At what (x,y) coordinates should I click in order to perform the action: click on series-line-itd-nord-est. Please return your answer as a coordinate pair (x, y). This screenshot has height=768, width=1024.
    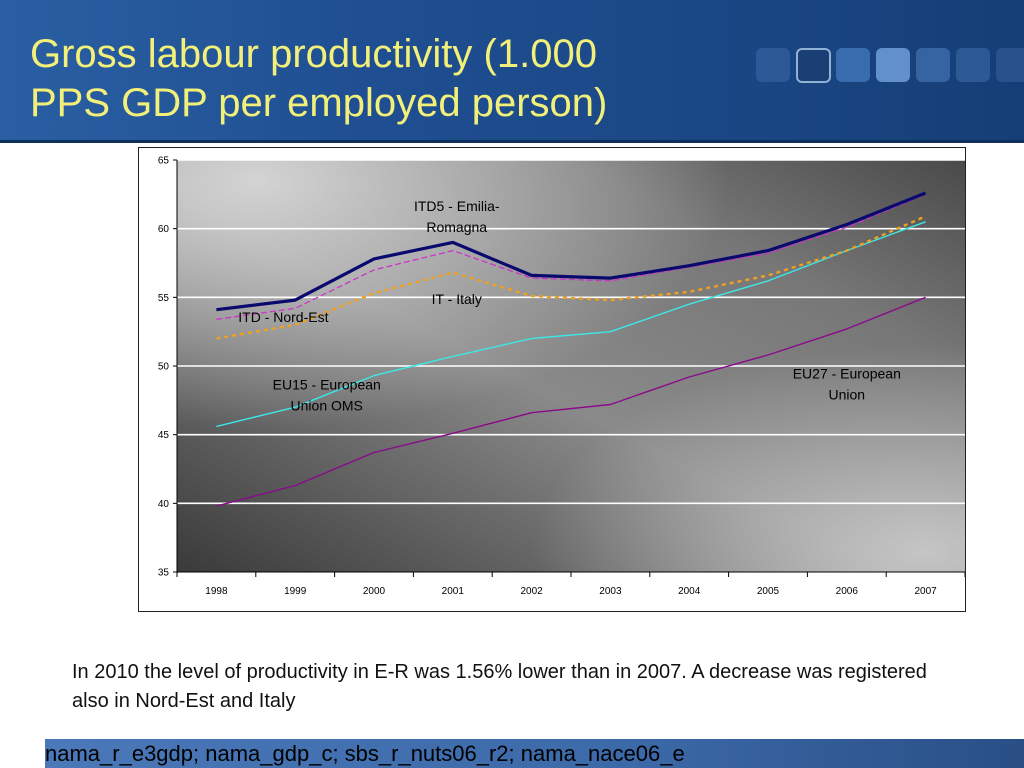
    Looking at the image, I should click on (571, 256).